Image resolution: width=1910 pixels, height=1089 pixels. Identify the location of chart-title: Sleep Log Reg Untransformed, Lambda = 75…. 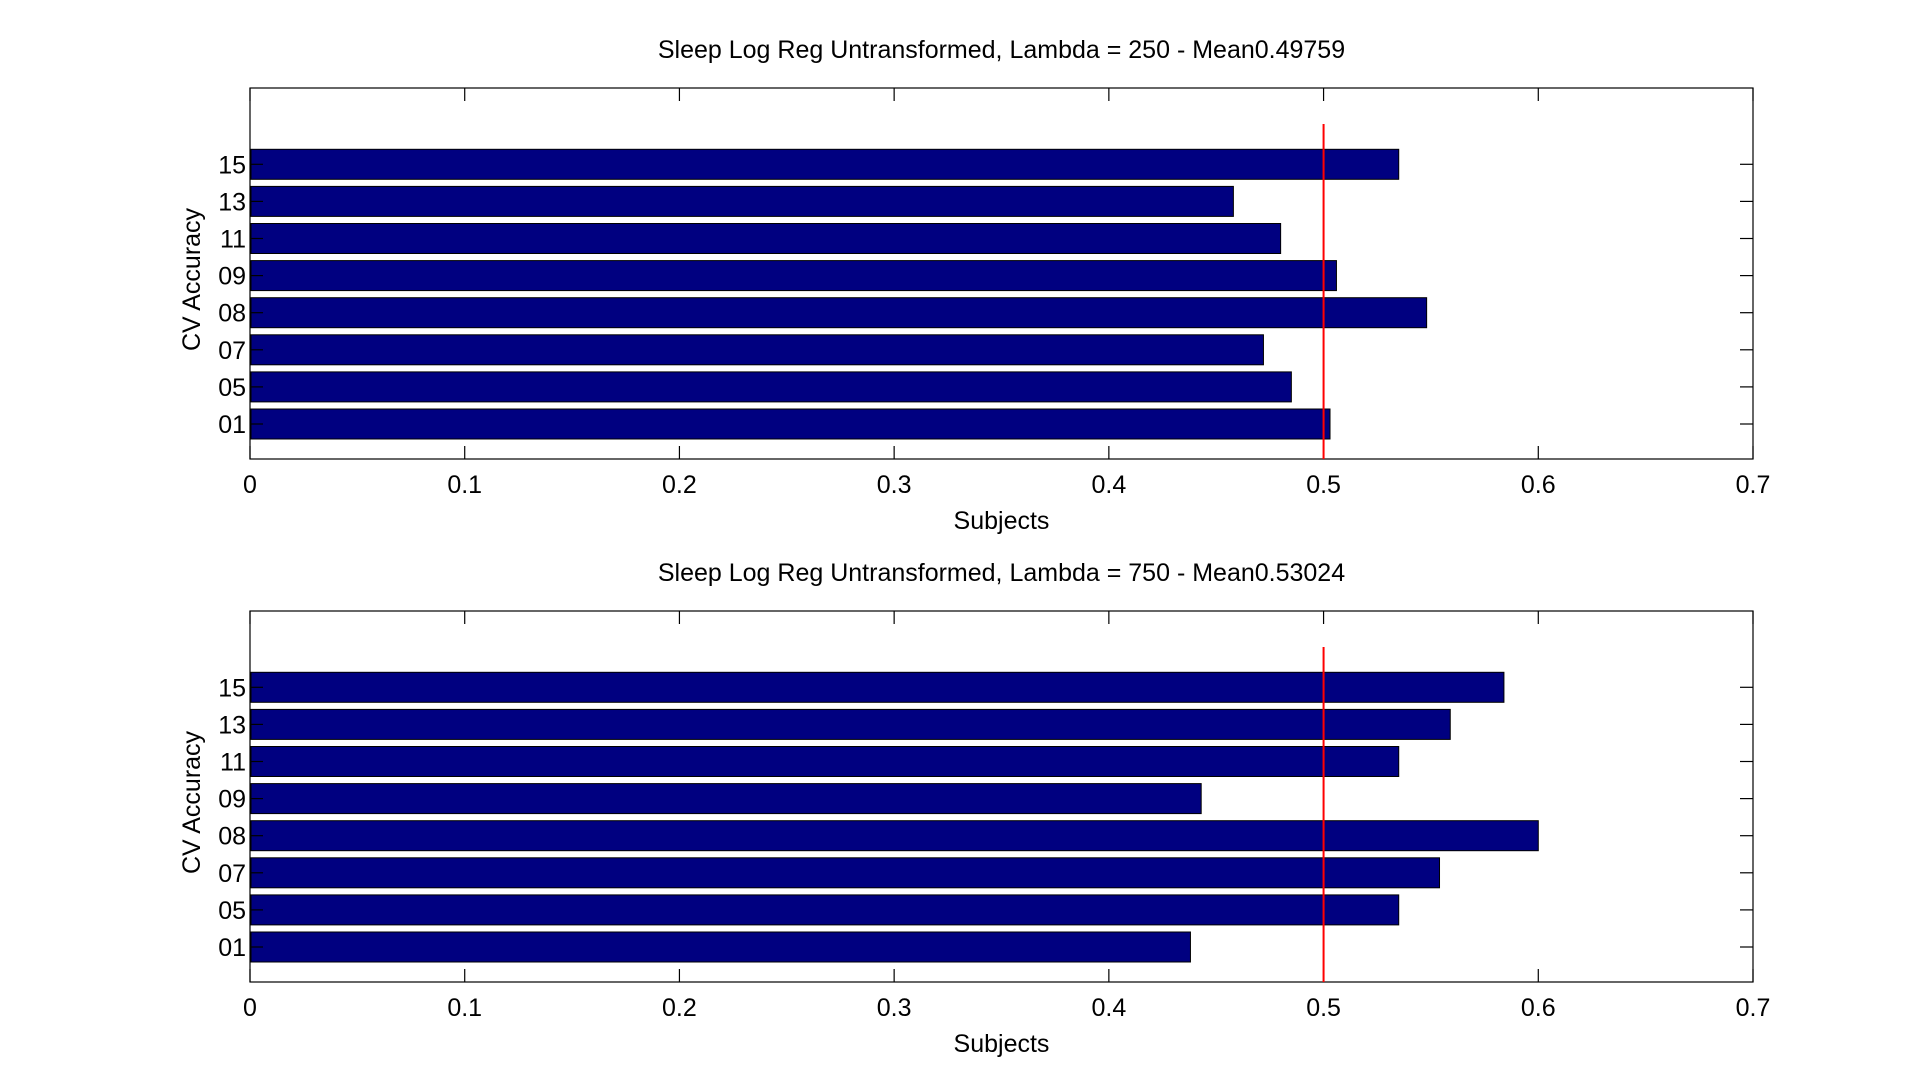
(1001, 573).